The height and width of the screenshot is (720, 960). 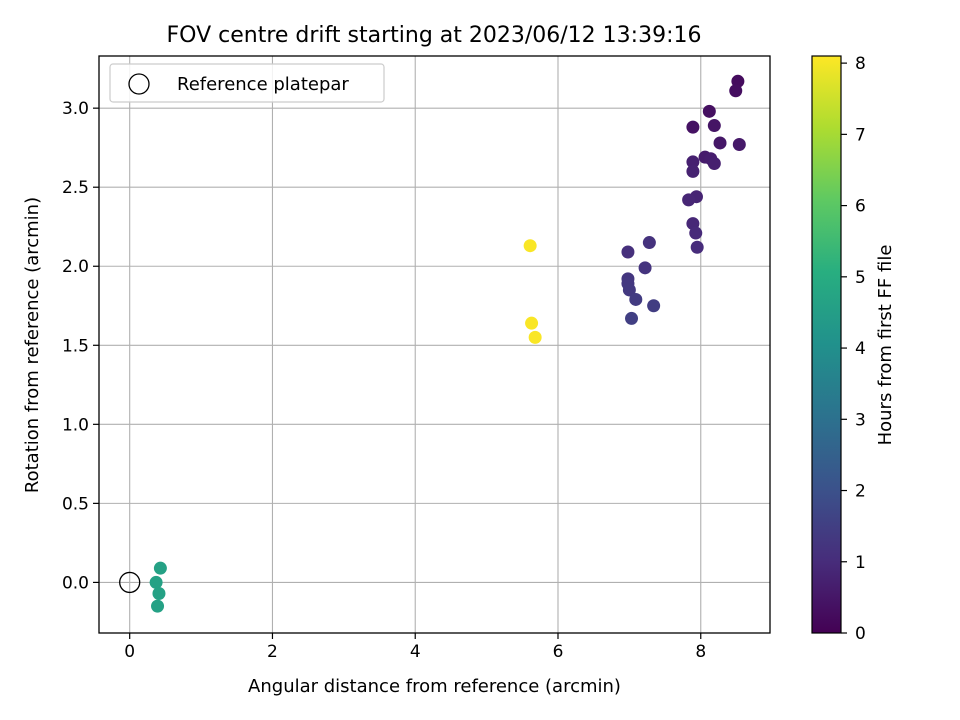 What do you see at coordinates (826, 344) in the screenshot?
I see `colorbar-gradient` at bounding box center [826, 344].